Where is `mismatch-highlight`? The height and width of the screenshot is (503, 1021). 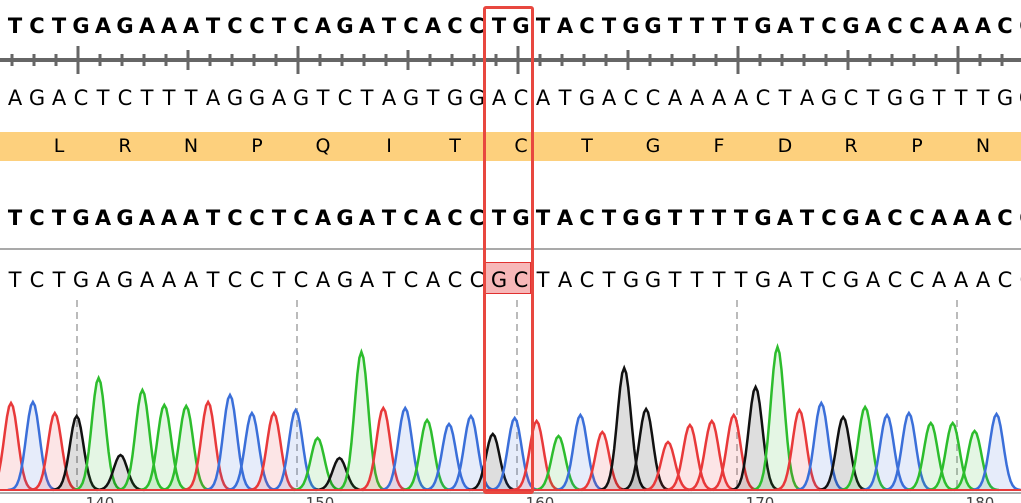
mismatch-highlight is located at coordinates (508, 278).